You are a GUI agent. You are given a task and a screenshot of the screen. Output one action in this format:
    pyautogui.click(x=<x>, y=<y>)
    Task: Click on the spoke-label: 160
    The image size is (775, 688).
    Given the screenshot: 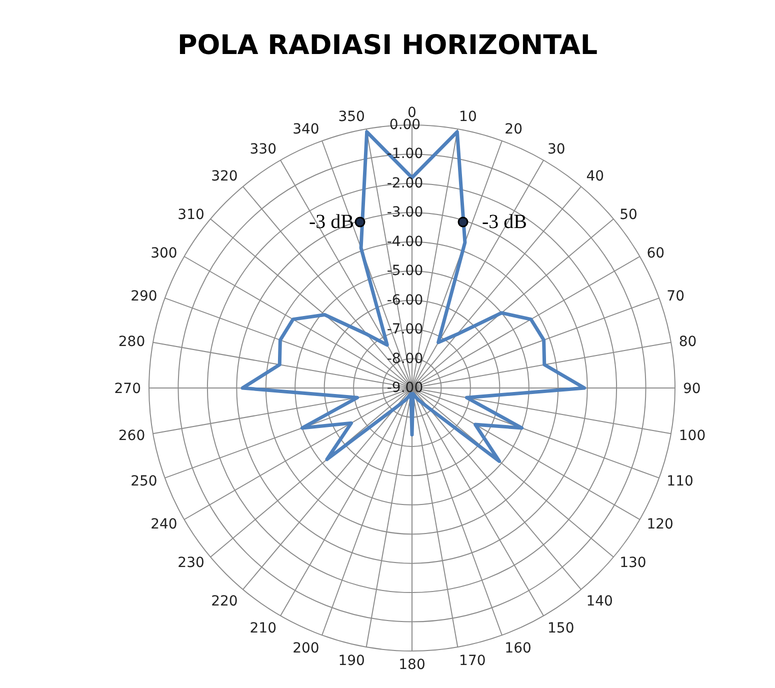 What is the action you would take?
    pyautogui.click(x=518, y=648)
    